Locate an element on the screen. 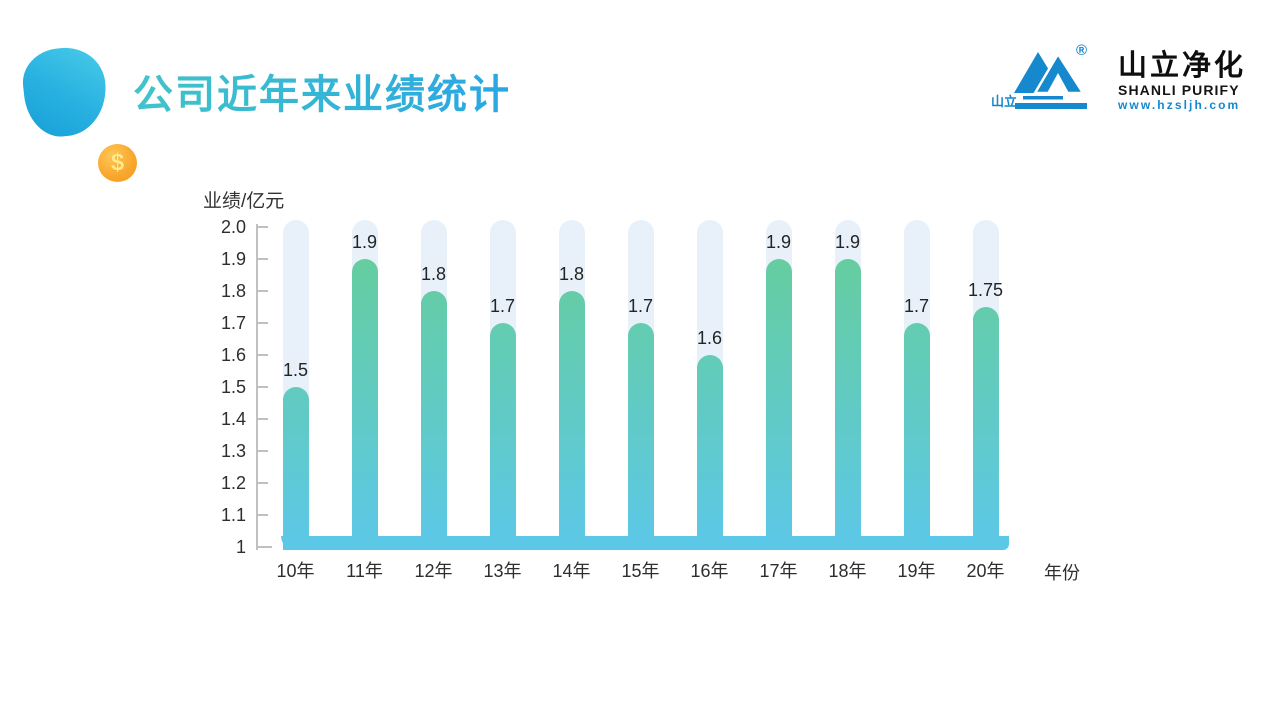  x-category-label: 13年 is located at coordinates (502, 571).